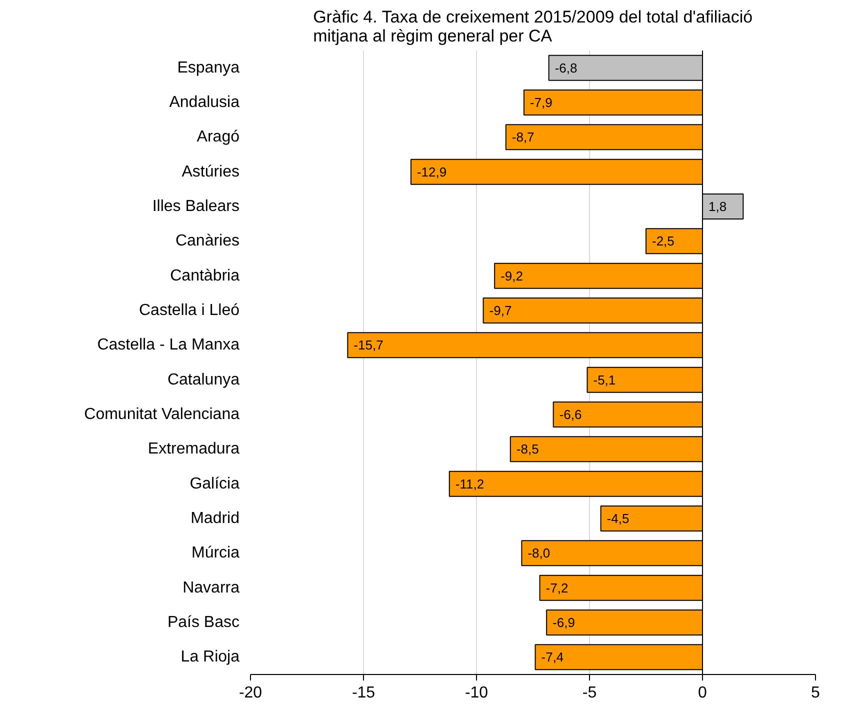 This screenshot has height=707, width=846. What do you see at coordinates (476, 693) in the screenshot?
I see `x-tick-label: -10` at bounding box center [476, 693].